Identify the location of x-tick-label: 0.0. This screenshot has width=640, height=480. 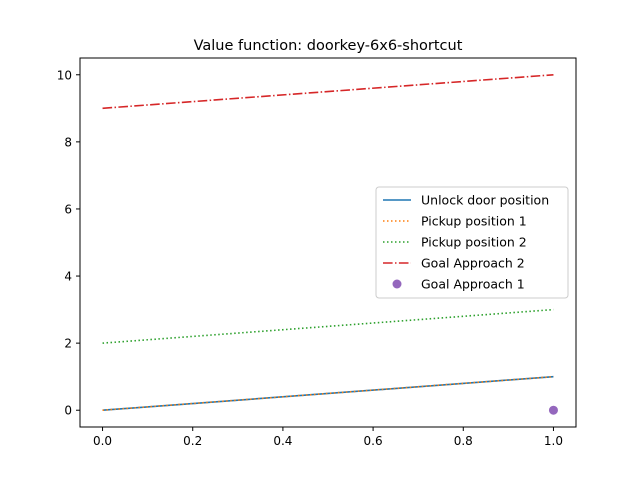
(102, 441).